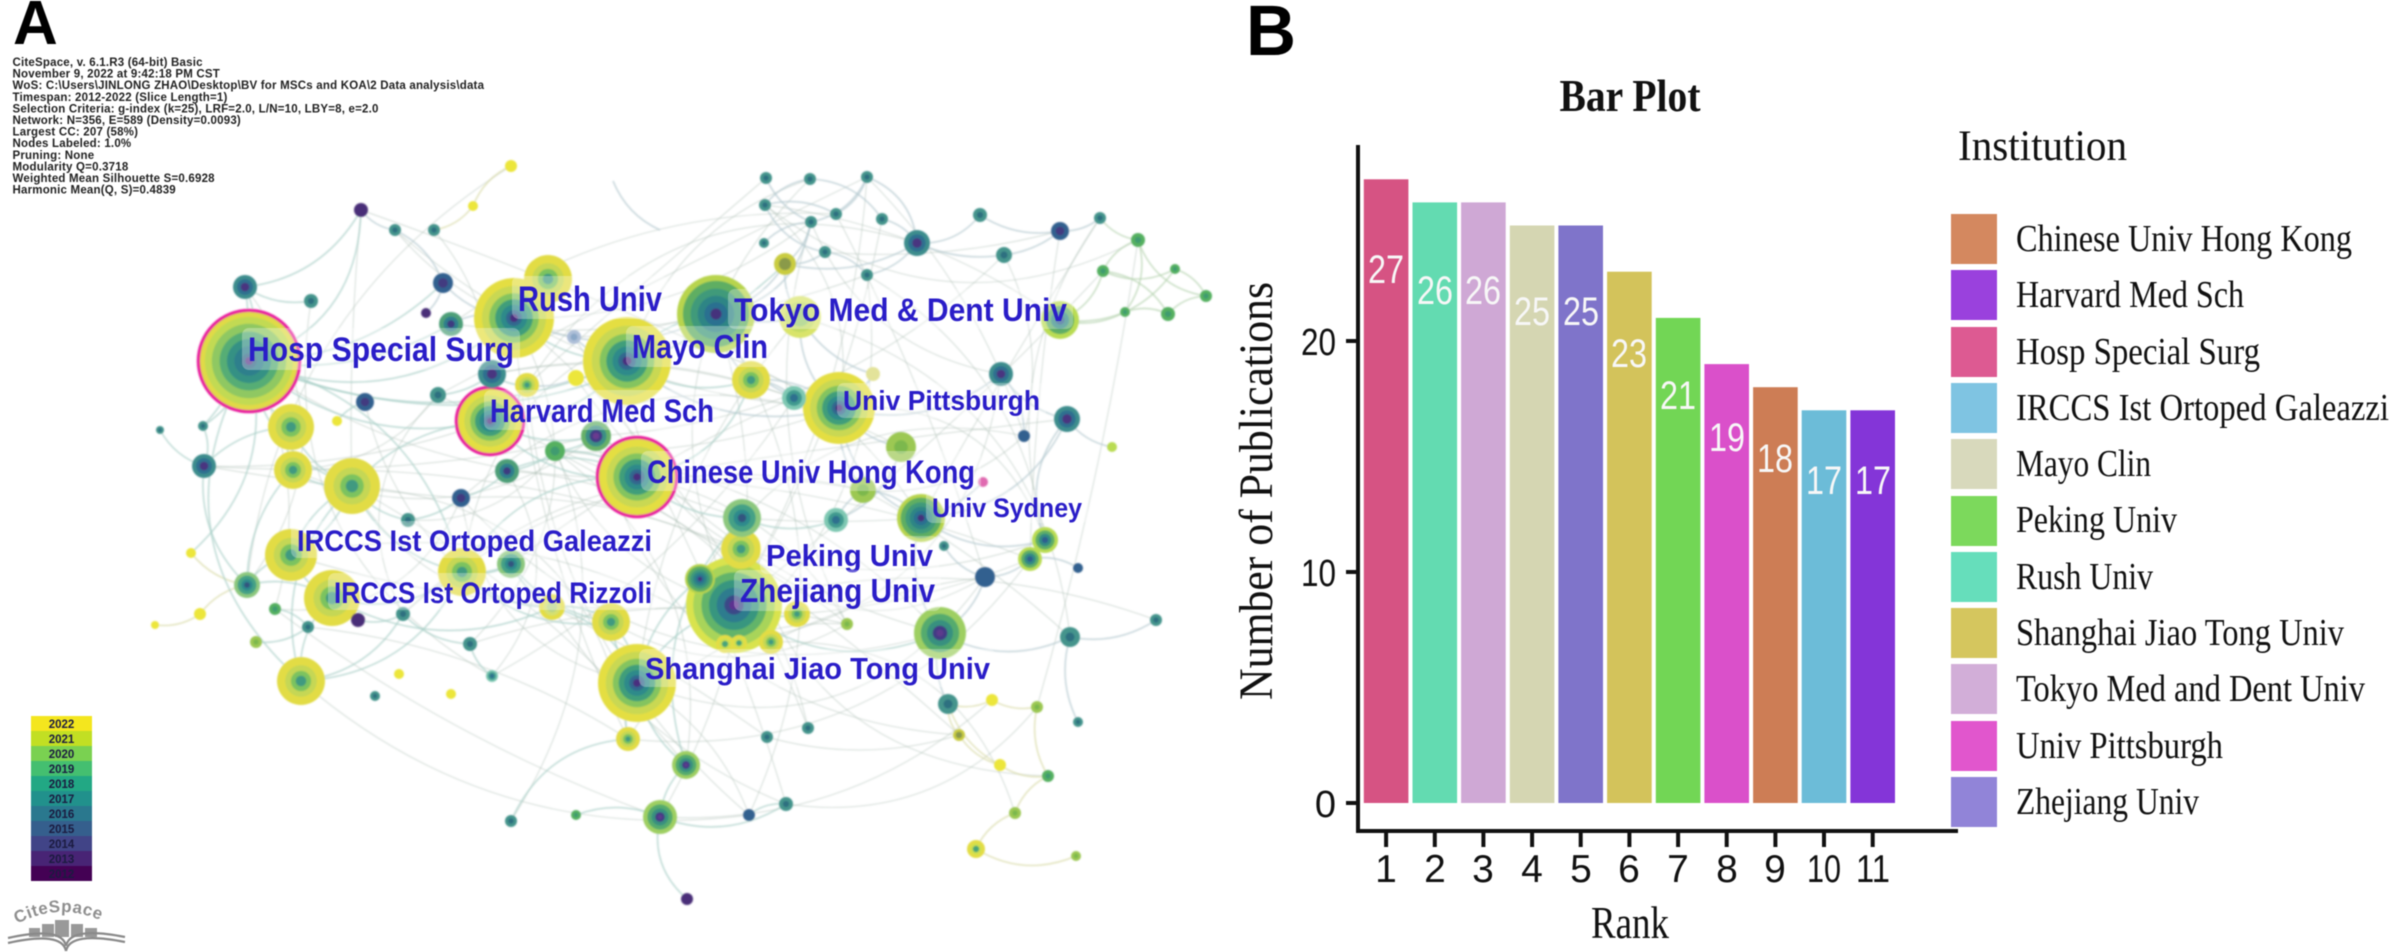 The height and width of the screenshot is (952, 2400). I want to click on svg-text: 6, so click(1629, 869).